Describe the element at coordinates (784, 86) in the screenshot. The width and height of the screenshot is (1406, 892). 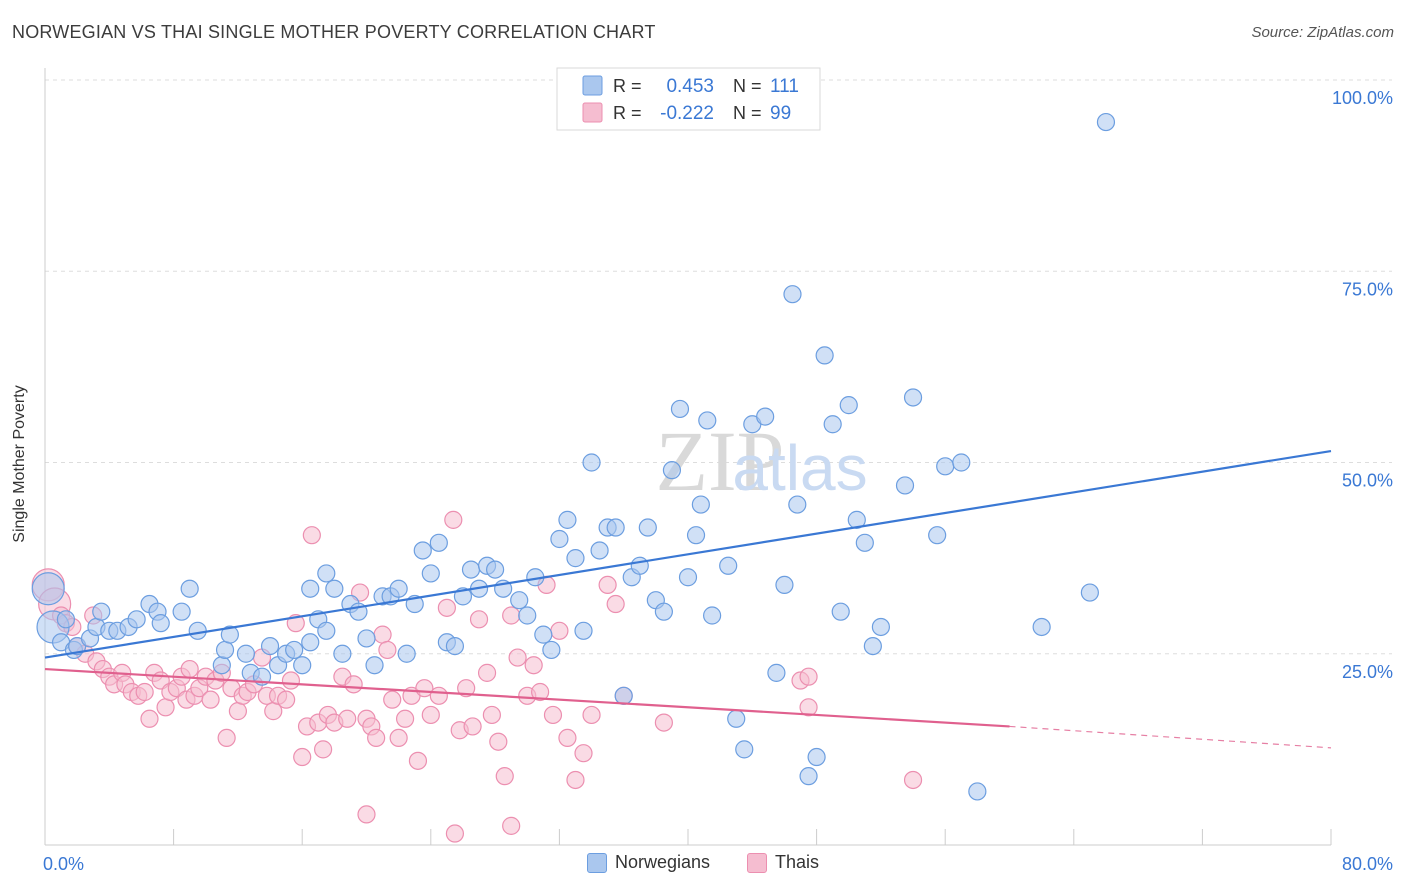
I see `legend-box-n-value-norwegians: 111` at that location.